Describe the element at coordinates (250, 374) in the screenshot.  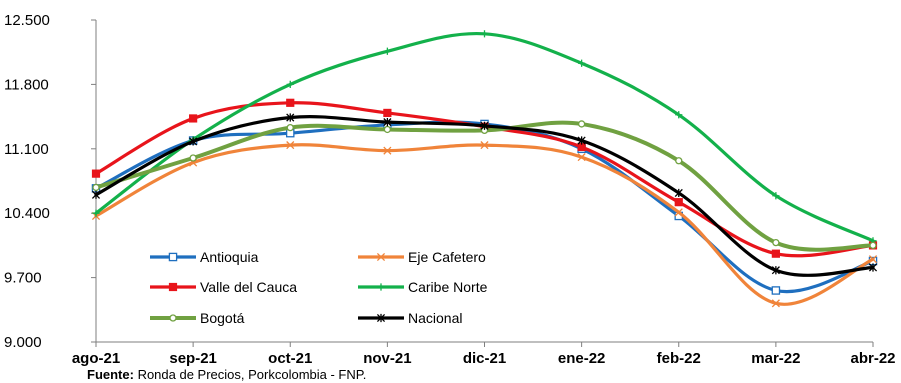
I see `source-text: Ronda de Precios, Porkcolombia - FNP.` at that location.